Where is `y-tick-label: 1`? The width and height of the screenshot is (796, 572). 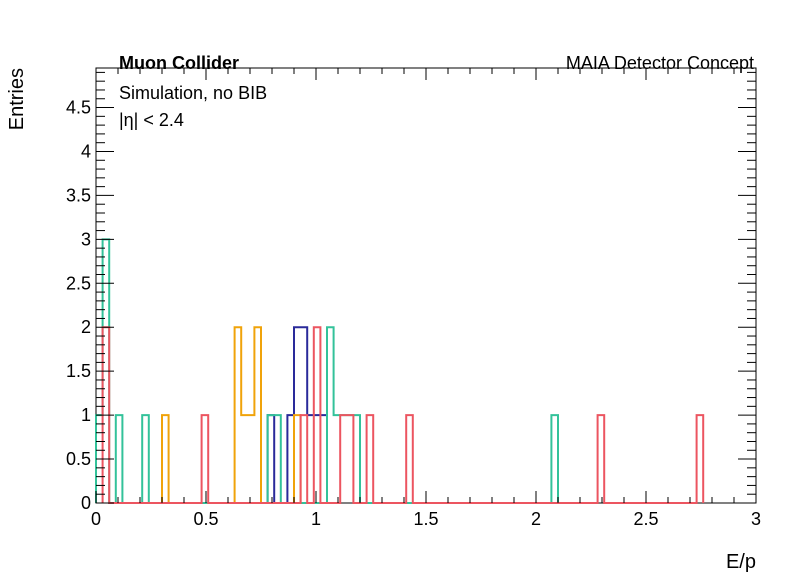
y-tick-label: 1 is located at coordinates (86, 415).